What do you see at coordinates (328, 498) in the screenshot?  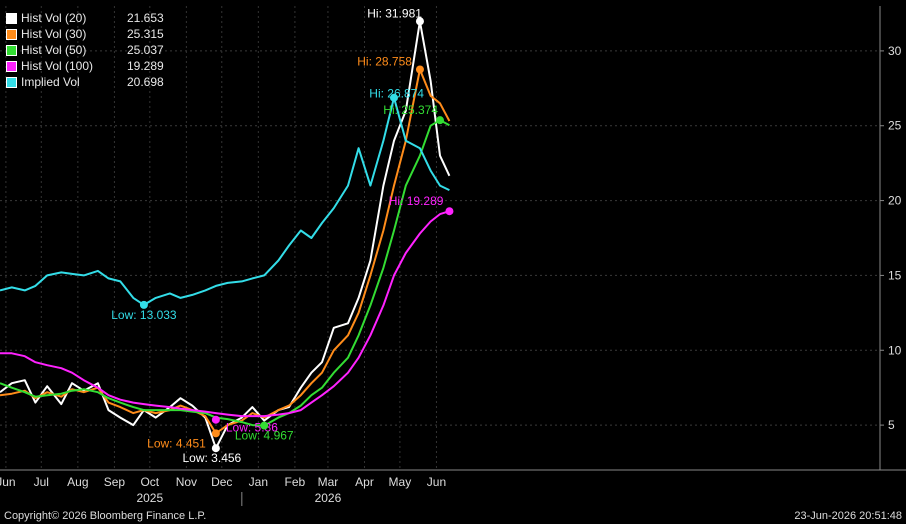 I see `year-label: 2026` at bounding box center [328, 498].